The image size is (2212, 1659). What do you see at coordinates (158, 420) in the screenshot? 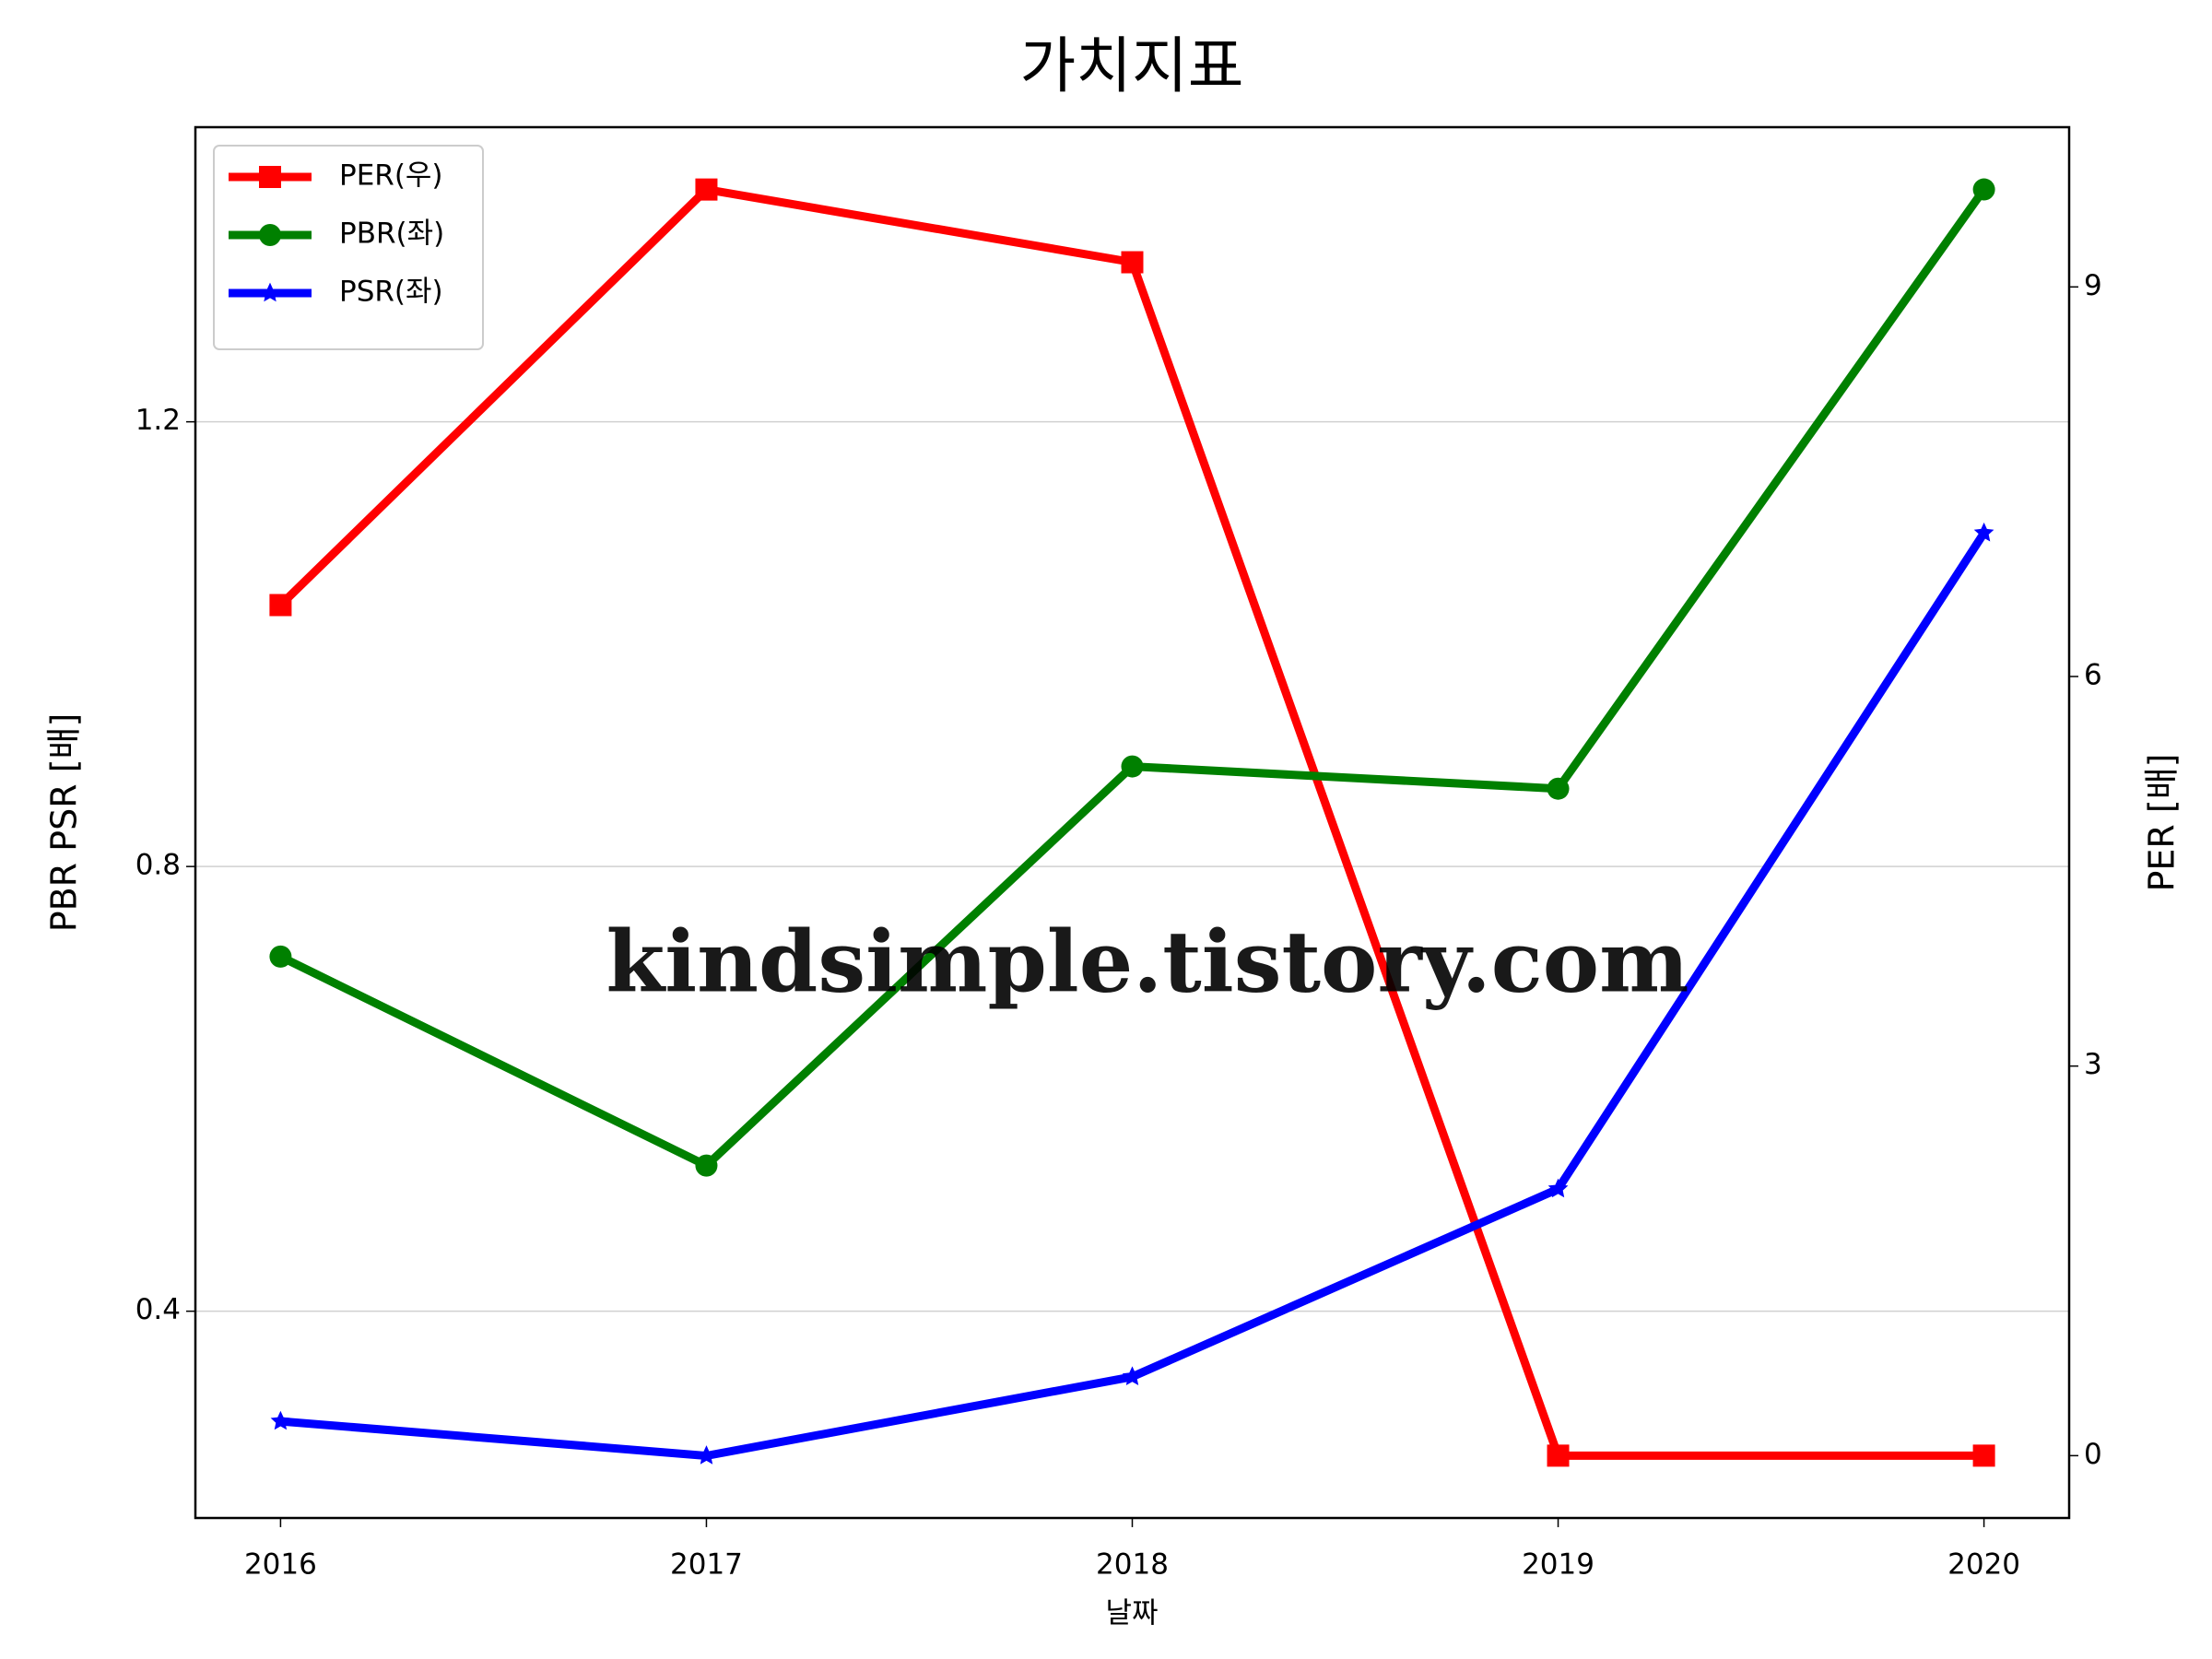
I see `y-tick-label: 1.2` at bounding box center [158, 420].